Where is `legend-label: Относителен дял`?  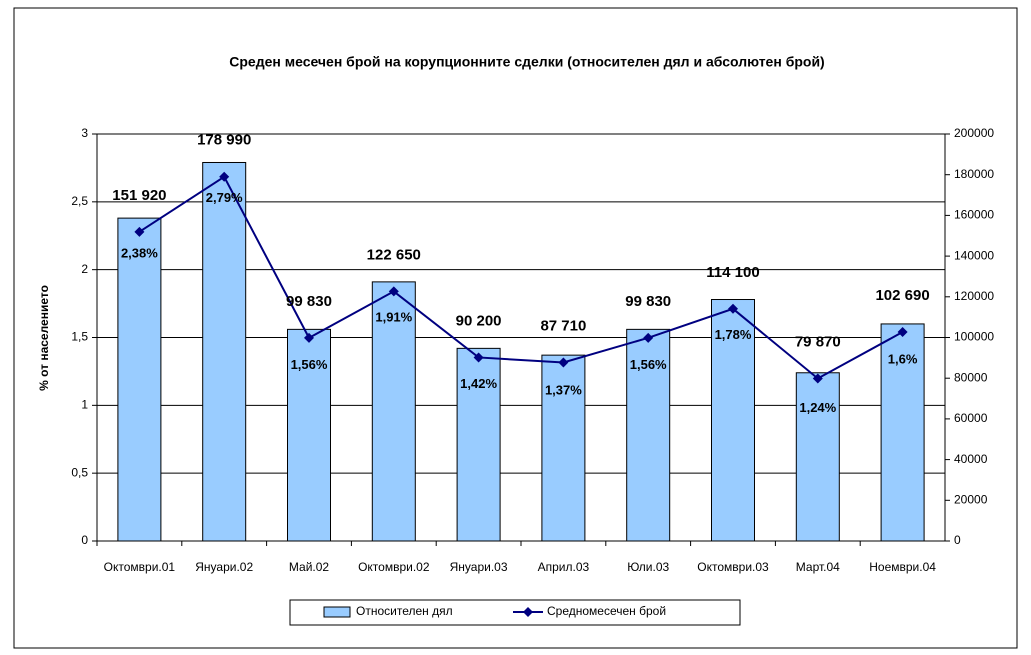 legend-label: Относителен дял is located at coordinates (404, 611).